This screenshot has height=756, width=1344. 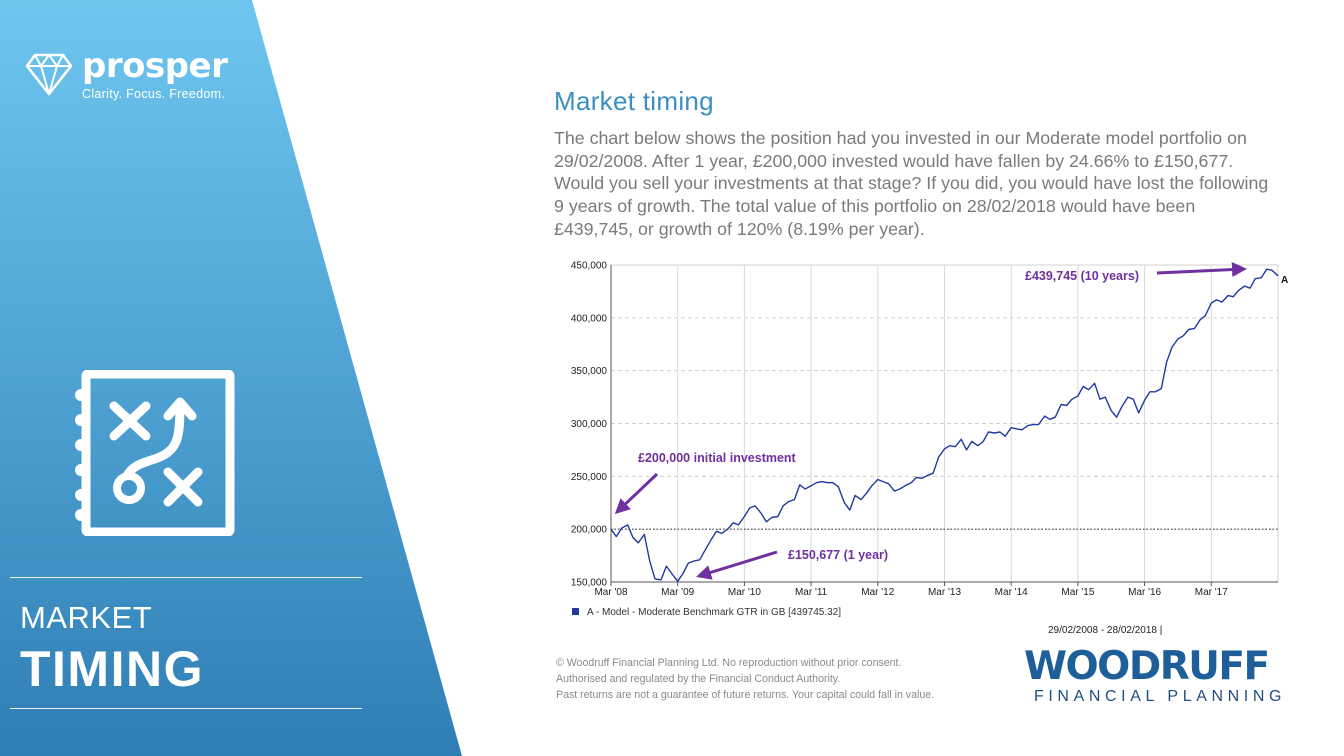 What do you see at coordinates (589, 371) in the screenshot?
I see `y-tick-label: 350,000` at bounding box center [589, 371].